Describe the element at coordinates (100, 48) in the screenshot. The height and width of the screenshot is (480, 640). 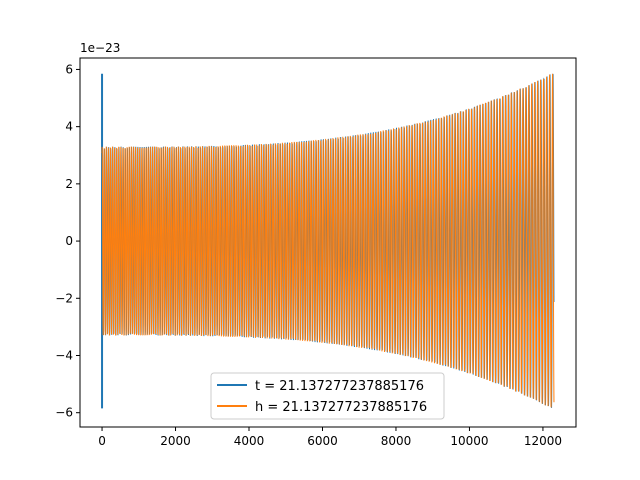
I see `y-offset-label: 1e−23` at that location.